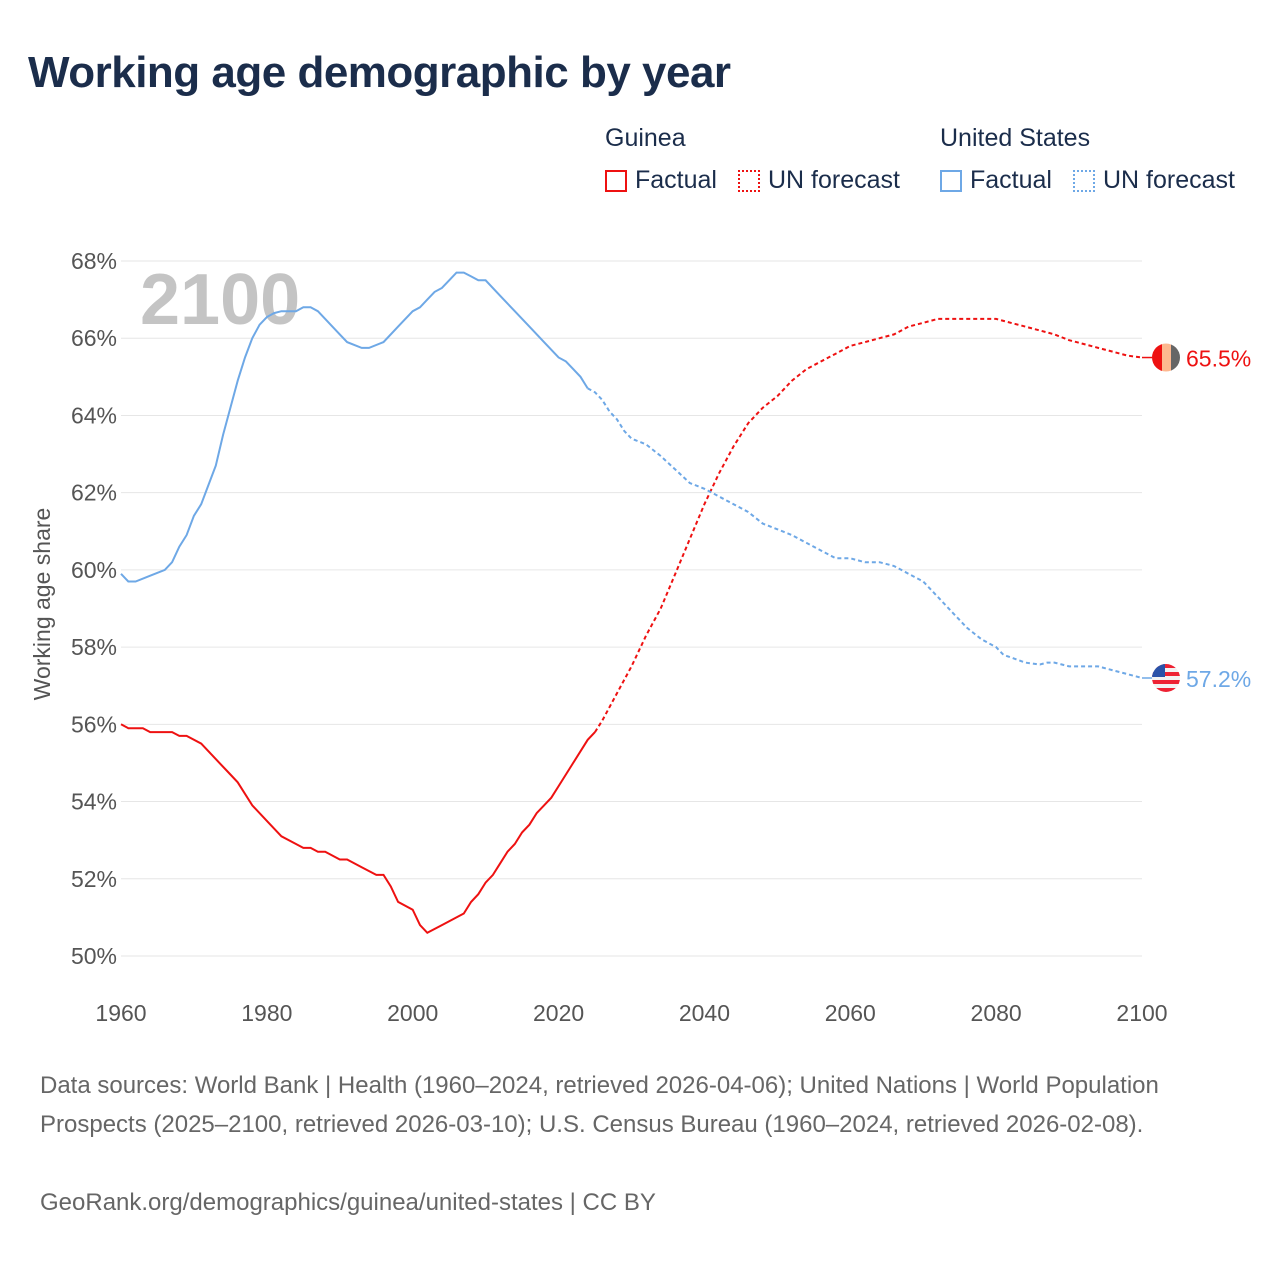  What do you see at coordinates (94, 647) in the screenshot?
I see `y-tick-label: 58%` at bounding box center [94, 647].